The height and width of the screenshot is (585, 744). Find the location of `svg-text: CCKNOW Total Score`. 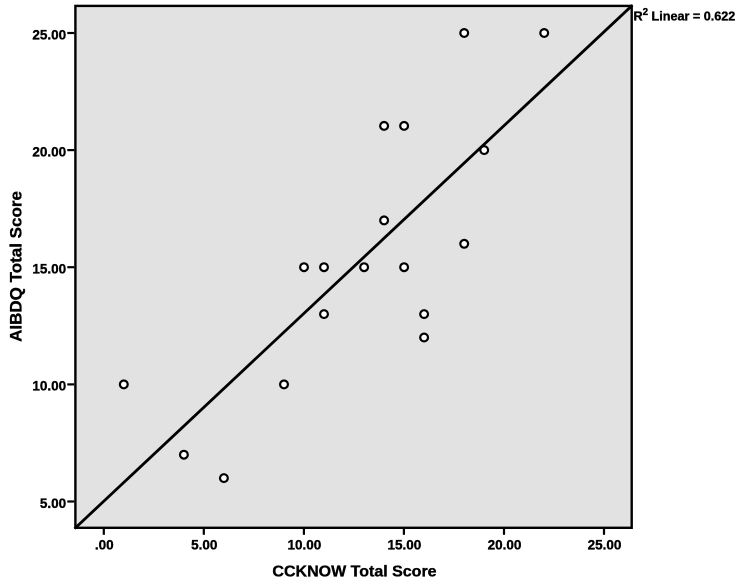

svg-text: CCKNOW Total Score is located at coordinates (354, 572).